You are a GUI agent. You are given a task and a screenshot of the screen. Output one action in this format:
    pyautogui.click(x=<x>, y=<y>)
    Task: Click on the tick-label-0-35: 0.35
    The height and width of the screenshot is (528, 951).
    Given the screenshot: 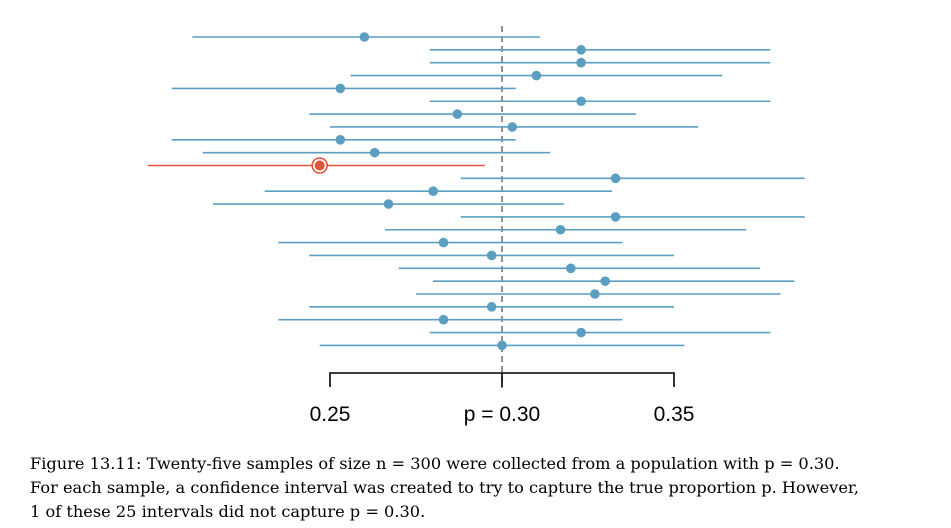 What is the action you would take?
    pyautogui.click(x=674, y=414)
    